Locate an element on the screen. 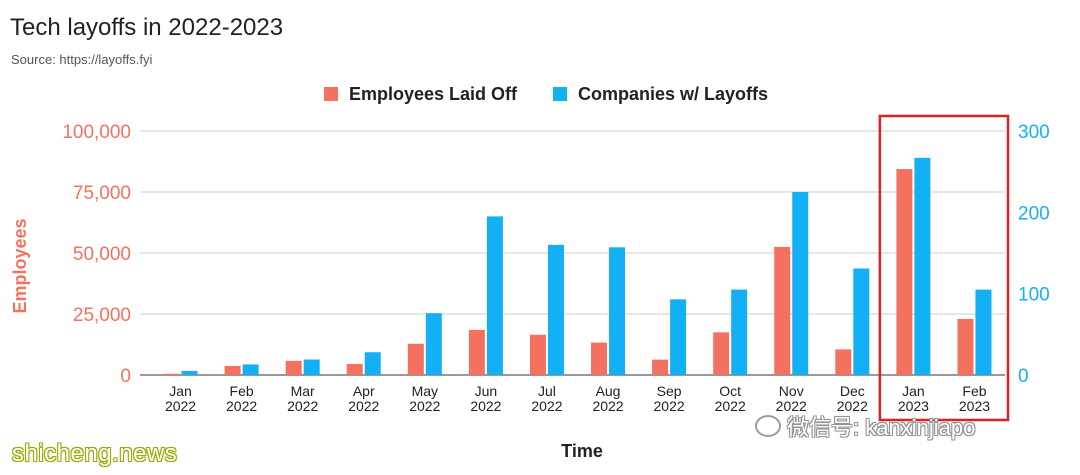  wechat-watermark: 微信号: kanxinjiapo is located at coordinates (865, 426).